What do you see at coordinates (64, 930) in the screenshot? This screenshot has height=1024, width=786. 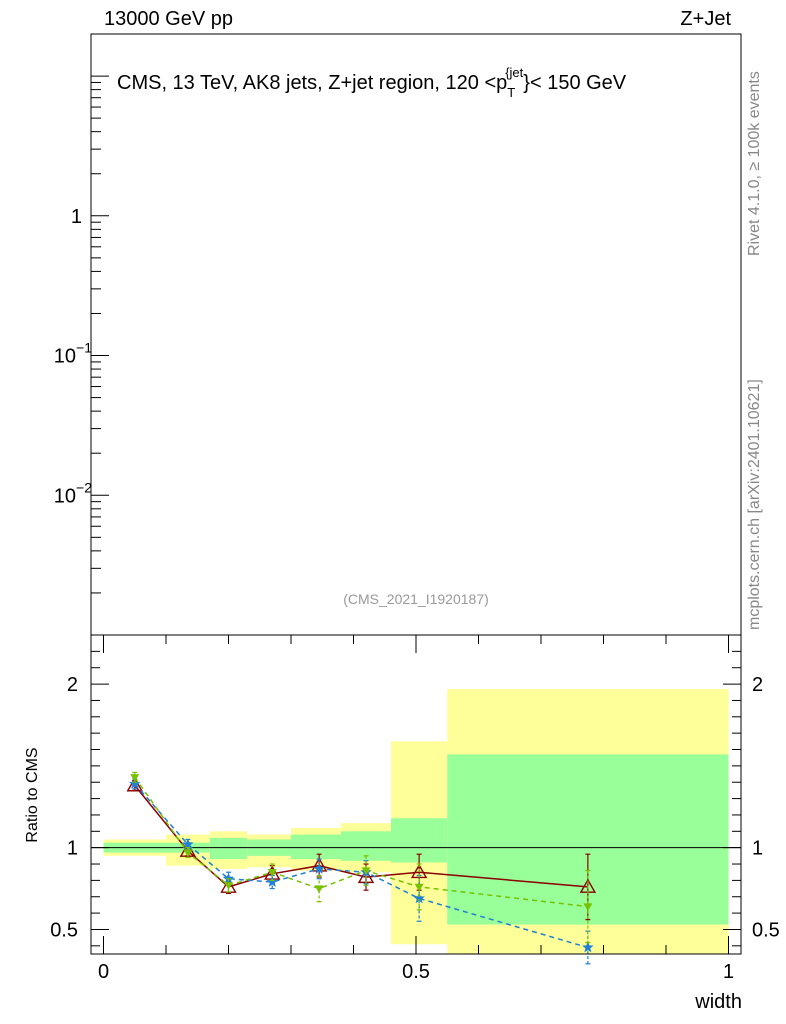 I see `ratio-y-tick-label-left: 0.5` at bounding box center [64, 930].